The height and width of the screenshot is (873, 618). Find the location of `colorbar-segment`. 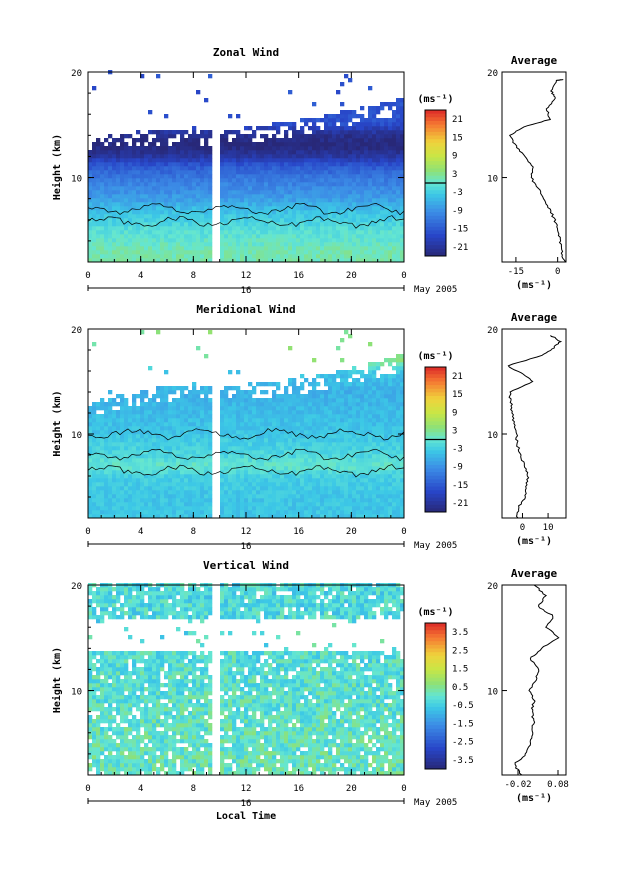

colorbar-segment is located at coordinates (435, 174).